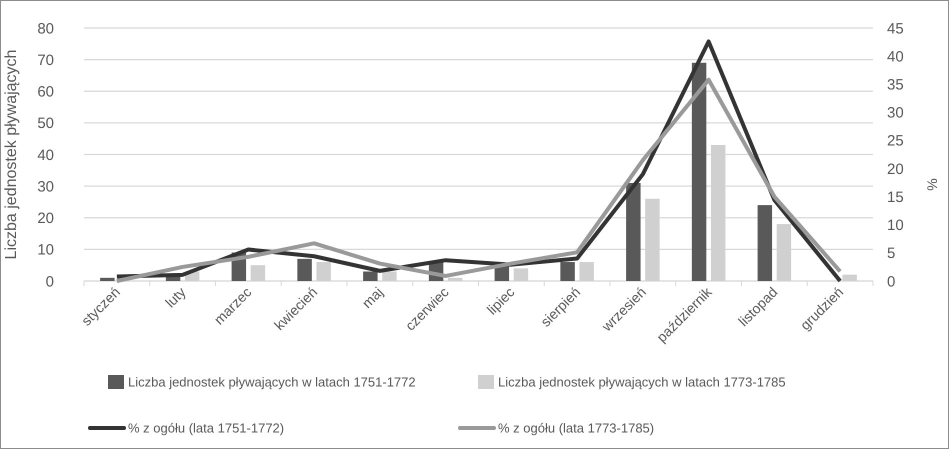 This screenshot has width=949, height=449. I want to click on x-tick-label: maj, so click(372, 298).